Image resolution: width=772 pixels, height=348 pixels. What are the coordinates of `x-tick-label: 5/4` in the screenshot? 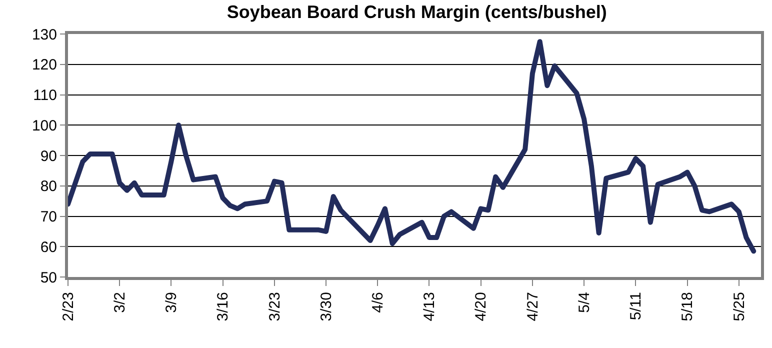 It's located at (584, 302).